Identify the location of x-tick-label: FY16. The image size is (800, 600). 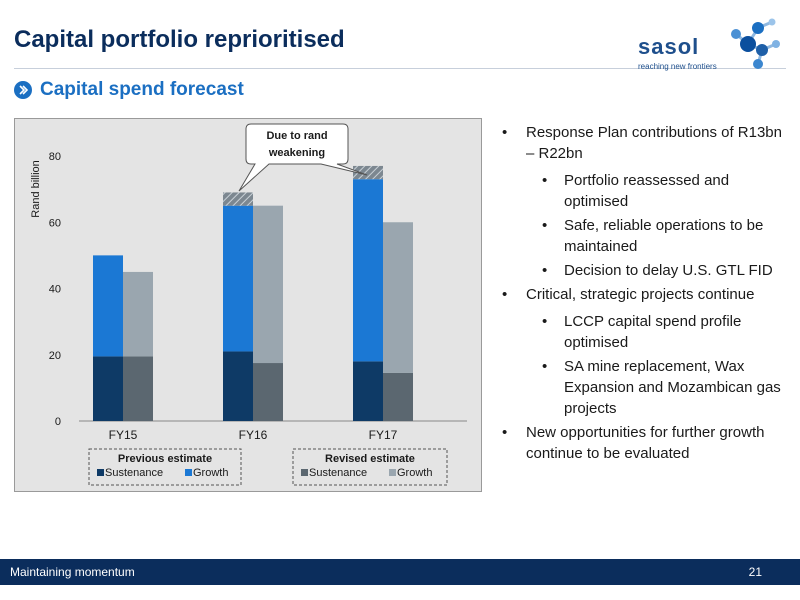
(253, 435).